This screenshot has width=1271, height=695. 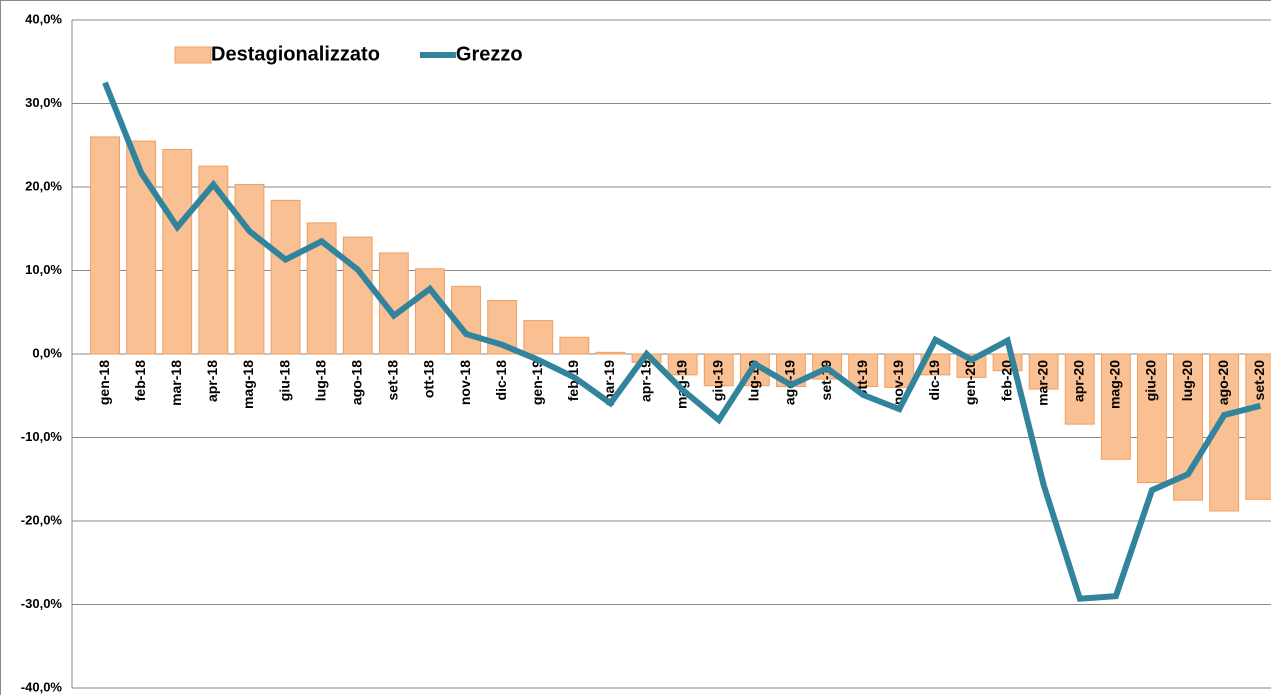 What do you see at coordinates (1042, 383) in the screenshot?
I see `x-tick-label: mar-20` at bounding box center [1042, 383].